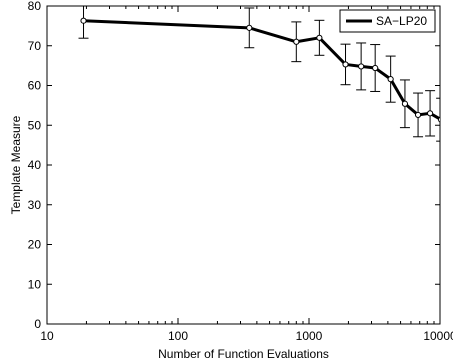  I want to click on legend: SA−LP20, so click(387, 21).